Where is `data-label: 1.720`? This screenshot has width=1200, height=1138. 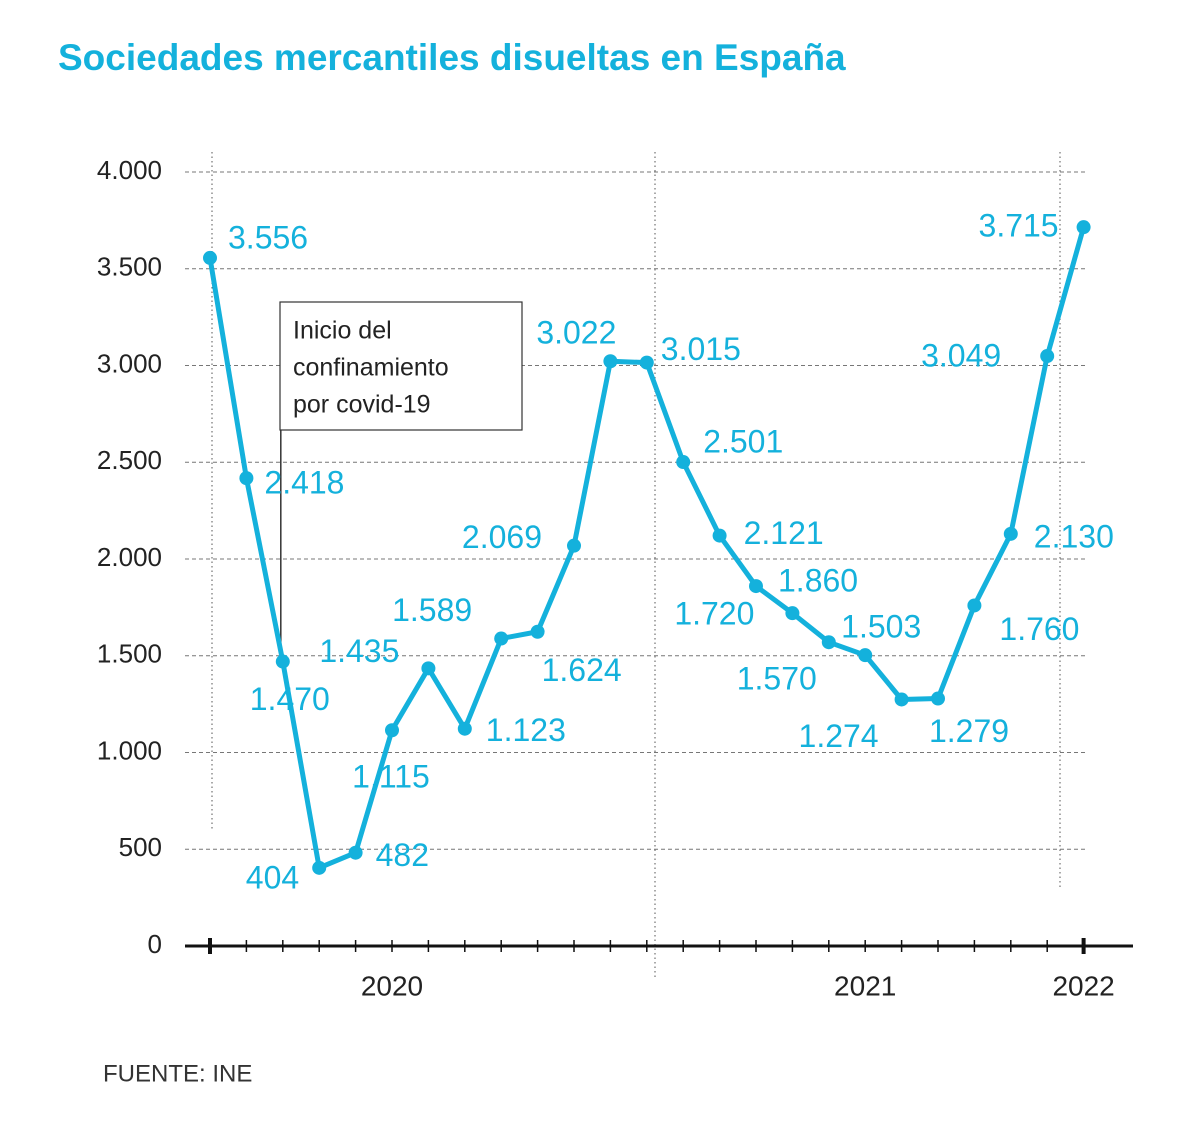
data-label: 1.720 is located at coordinates (714, 614).